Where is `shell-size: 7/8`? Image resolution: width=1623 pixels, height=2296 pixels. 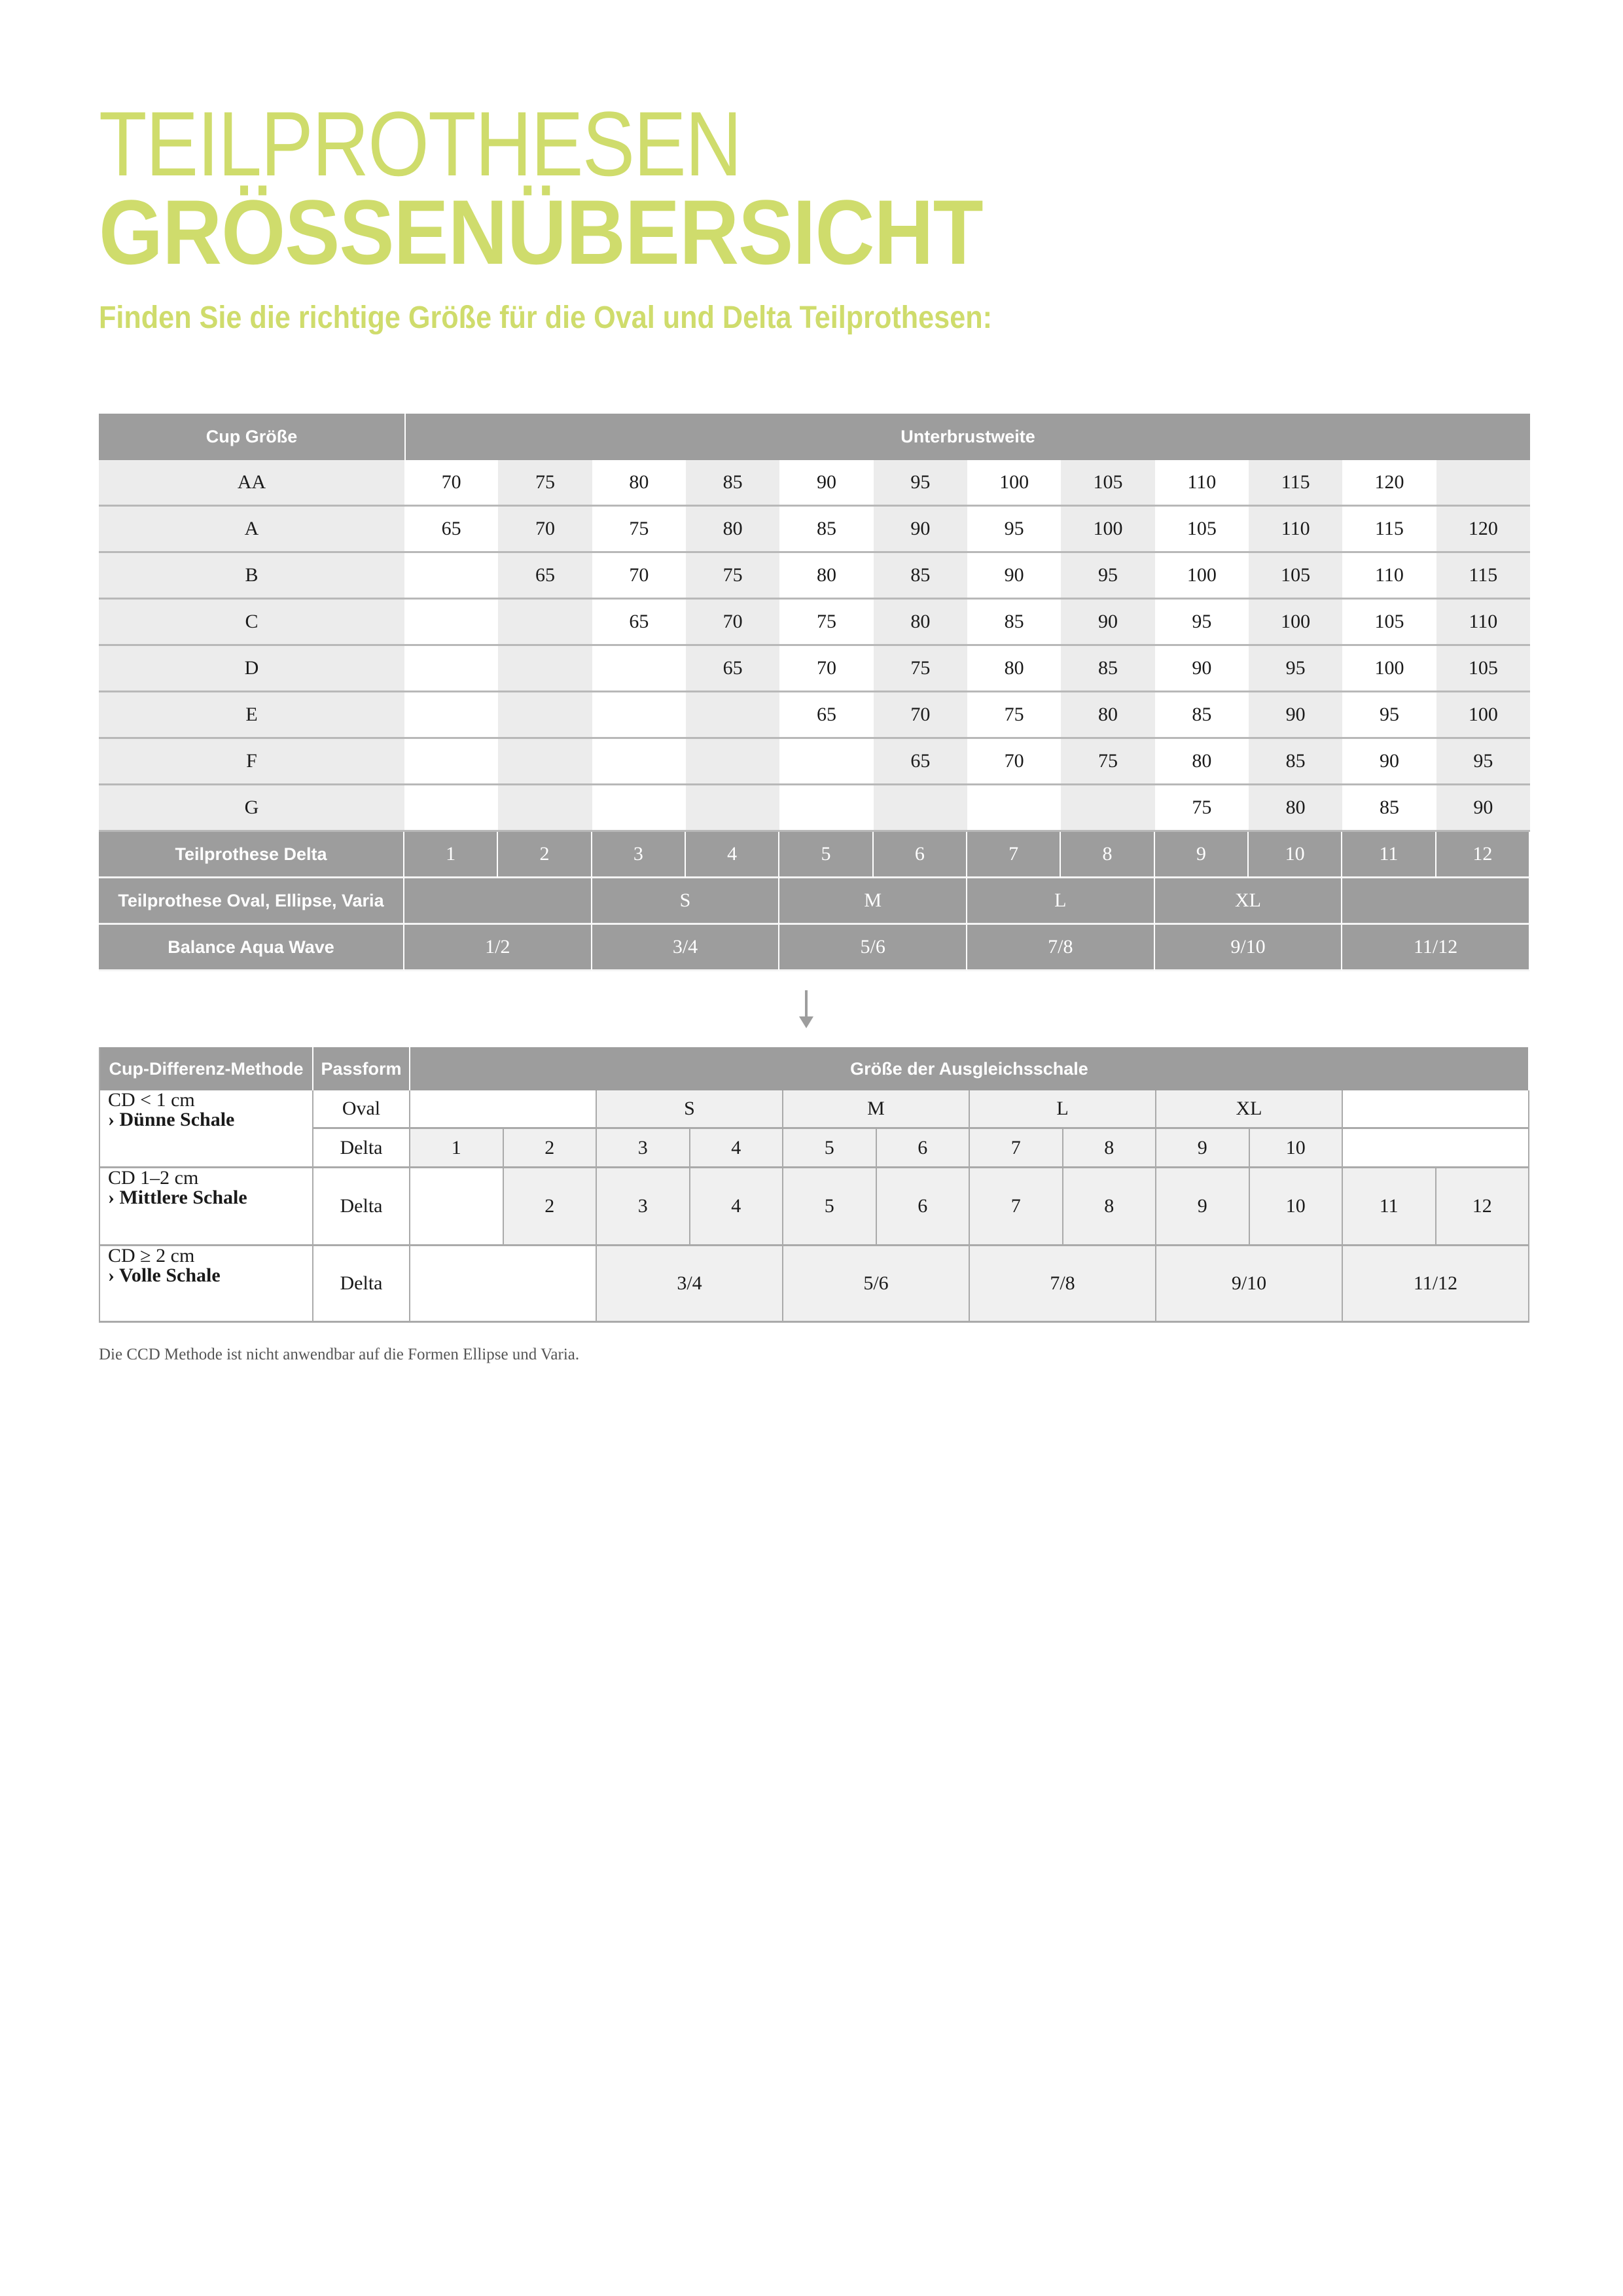
shell-size: 7/8 is located at coordinates (1063, 1284).